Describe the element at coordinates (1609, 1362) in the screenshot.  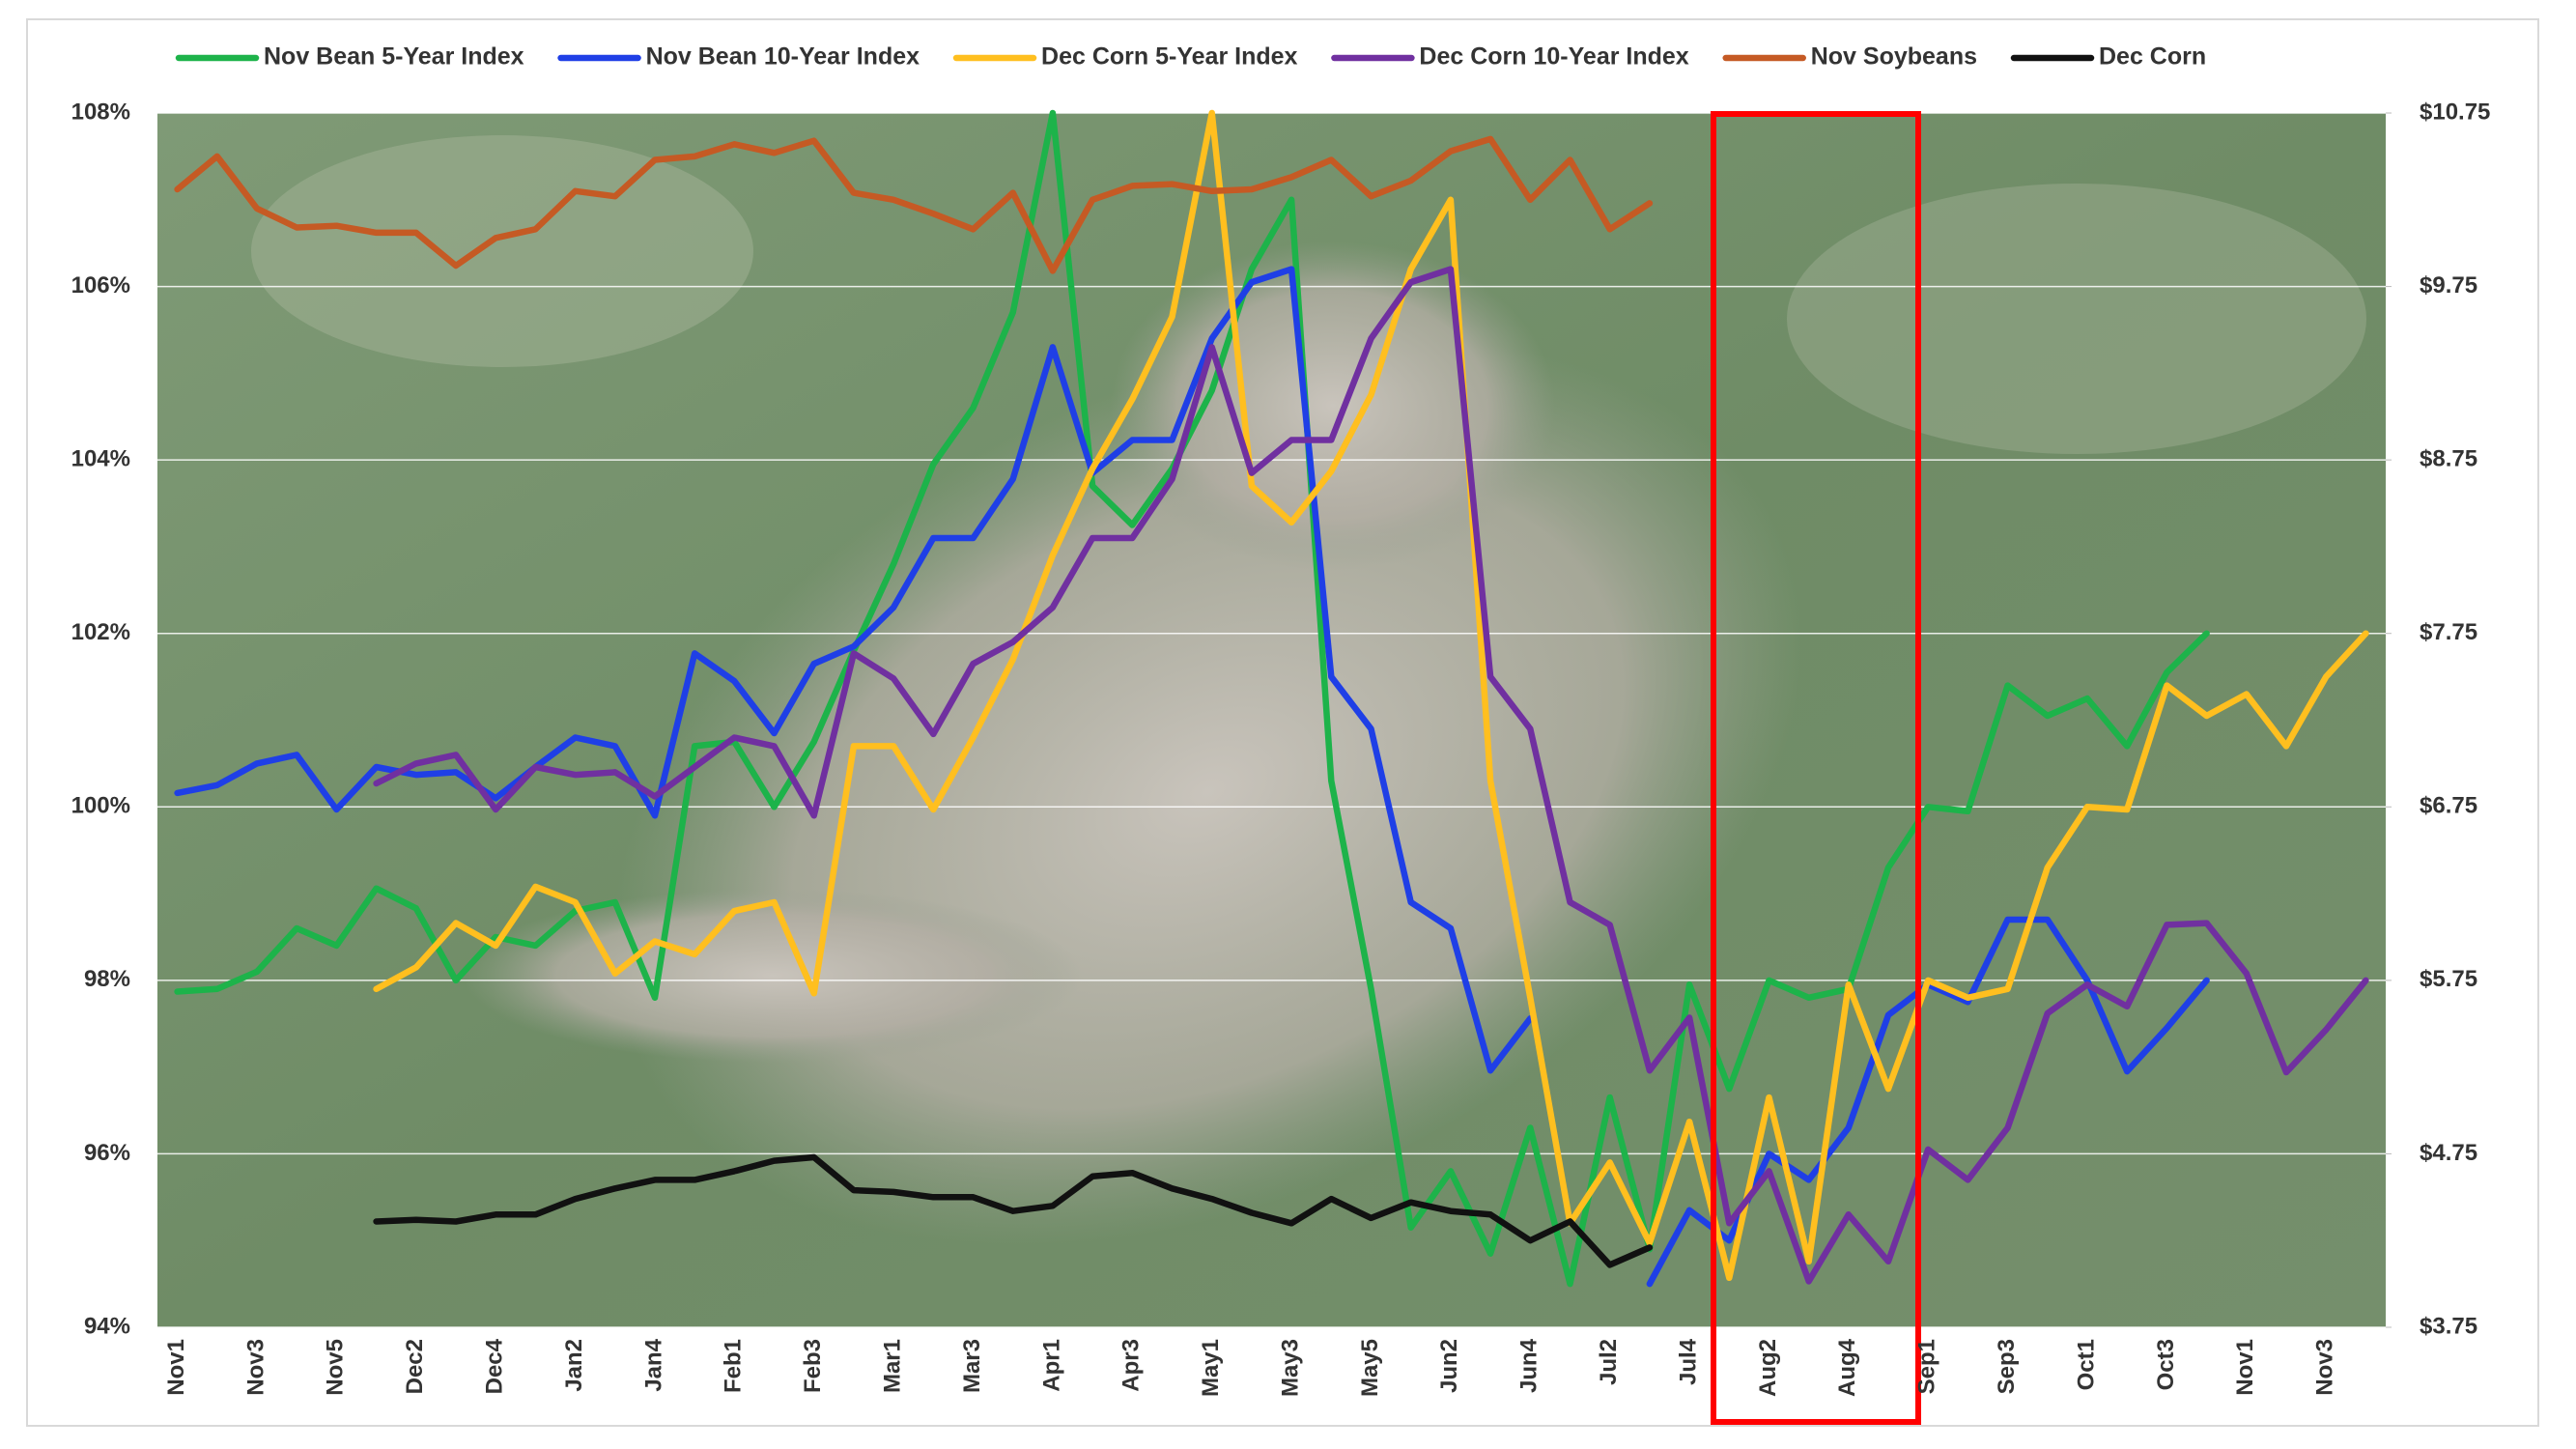
I see `x-tick-label: Jul2` at that location.